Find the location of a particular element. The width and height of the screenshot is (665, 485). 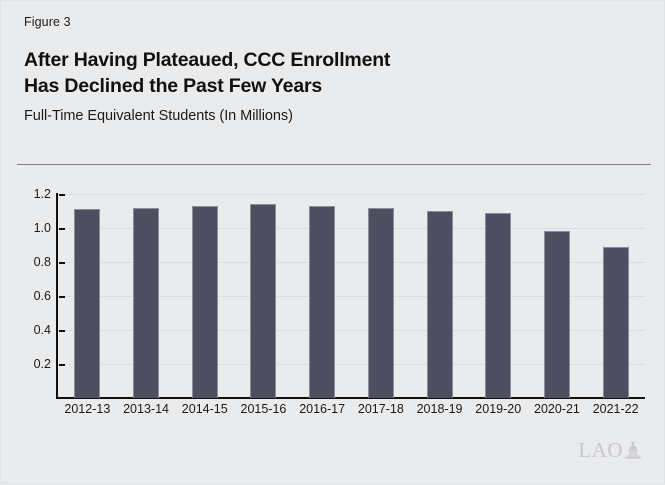

y-axis-tick-label: 0.2 is located at coordinates (42, 364).